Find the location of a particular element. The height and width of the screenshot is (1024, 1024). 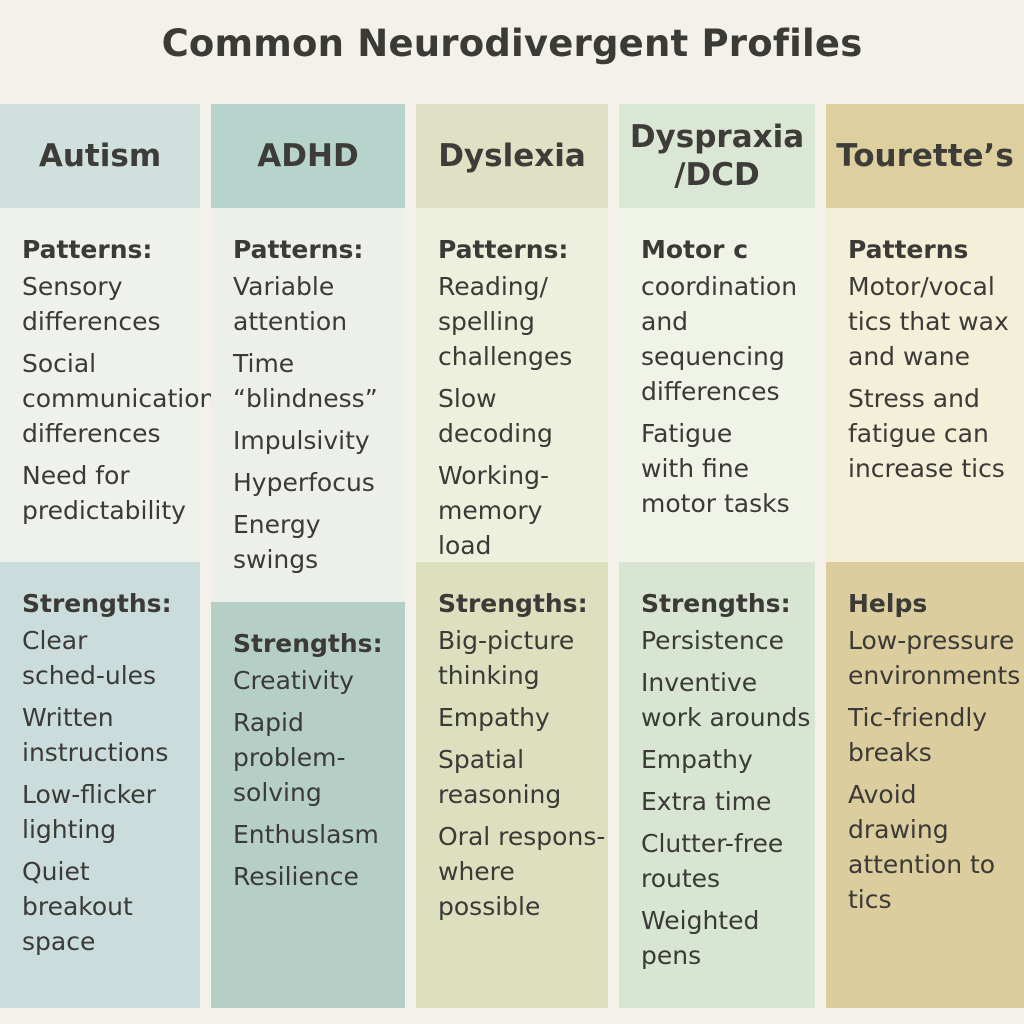

column-heading: ADHD is located at coordinates (308, 156).